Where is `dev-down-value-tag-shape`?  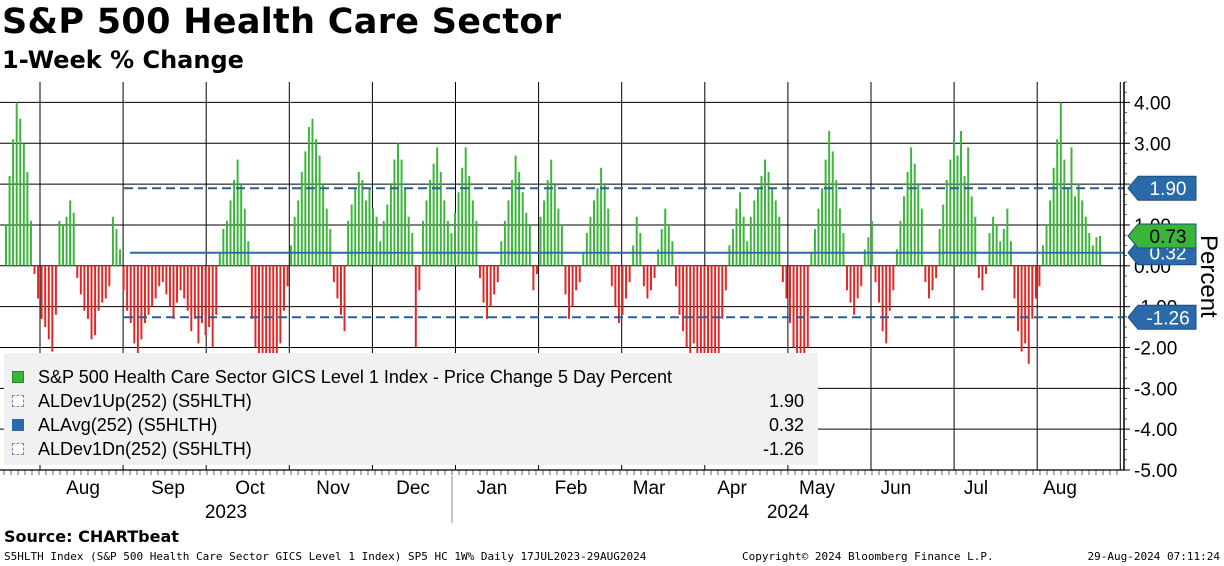
dev-down-value-tag-shape is located at coordinates (1162, 317).